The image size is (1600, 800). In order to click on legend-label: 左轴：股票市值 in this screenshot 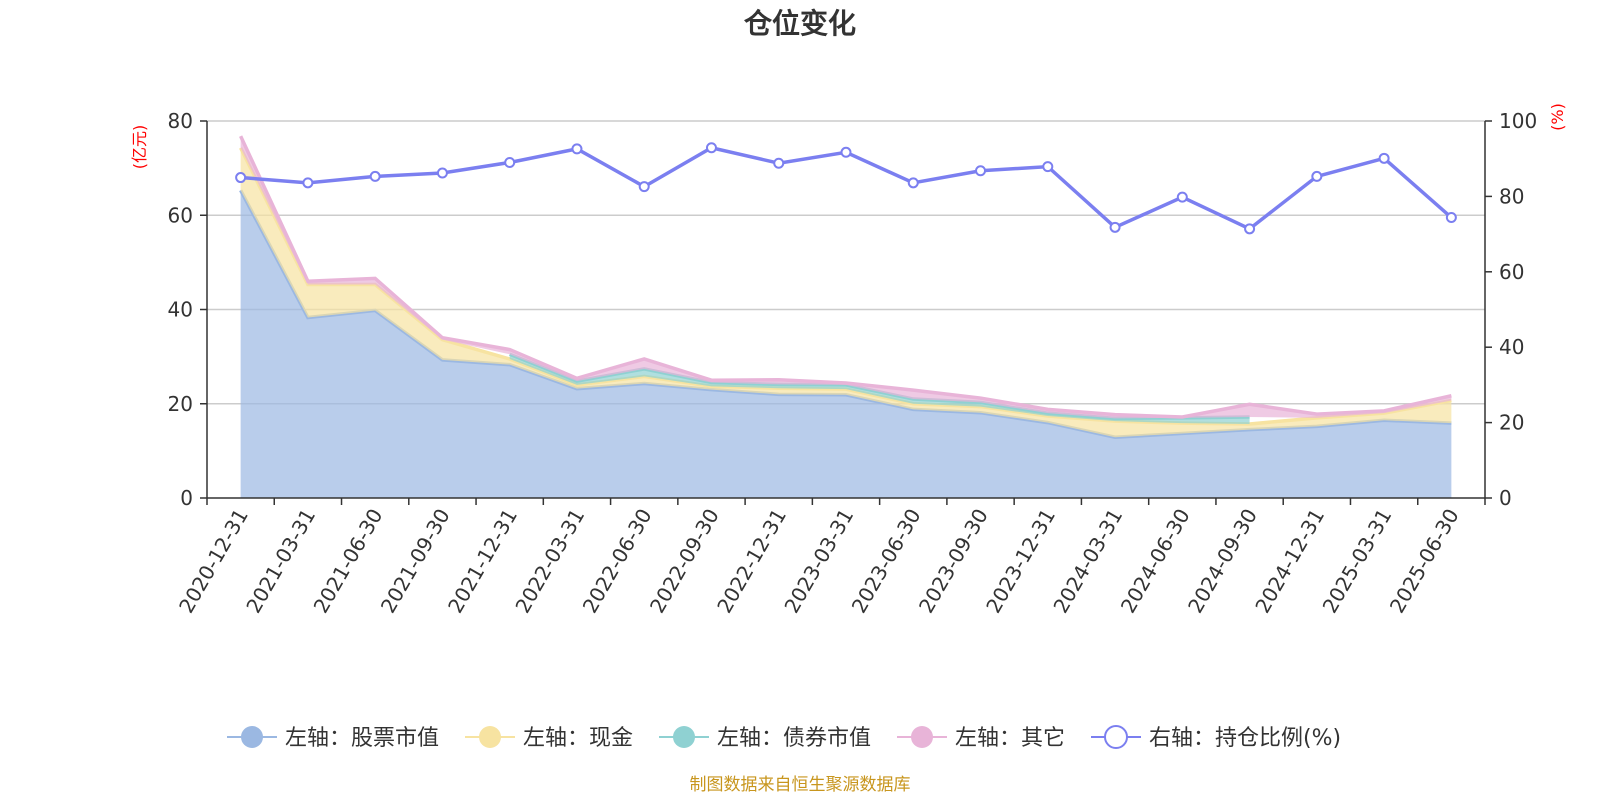, I will do `click(362, 738)`.